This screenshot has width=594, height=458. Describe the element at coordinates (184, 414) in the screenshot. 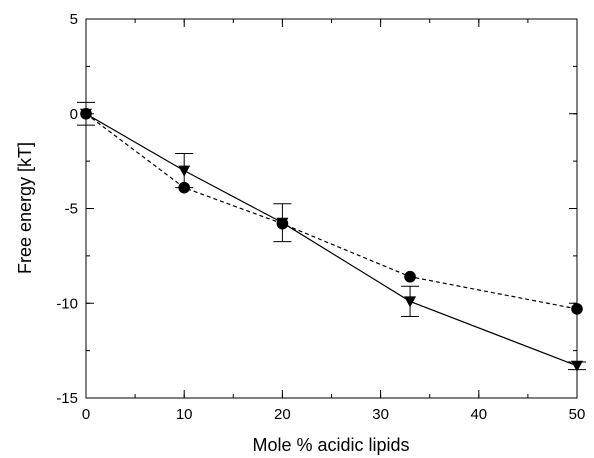

I see `x-tick-label: 10` at that location.